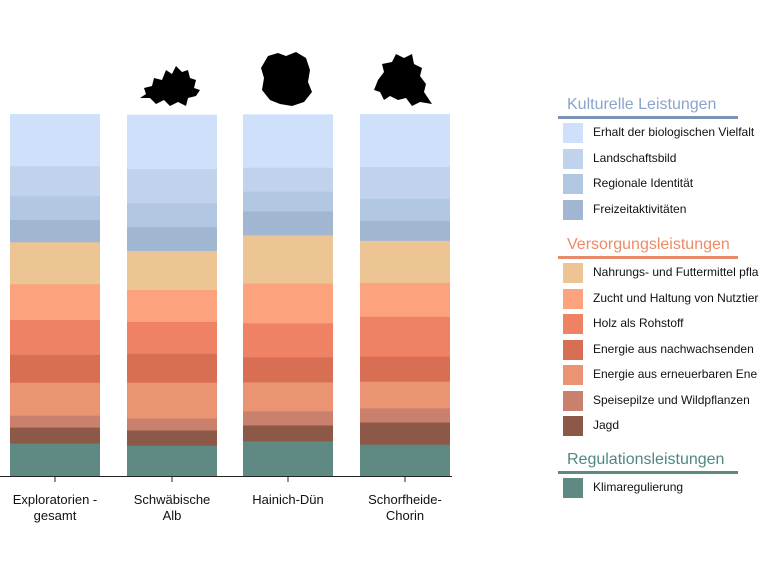 Image resolution: width=768 pixels, height=576 pixels. What do you see at coordinates (172, 507) in the screenshot?
I see `x-tick-label: Schwäbische Alb` at bounding box center [172, 507].